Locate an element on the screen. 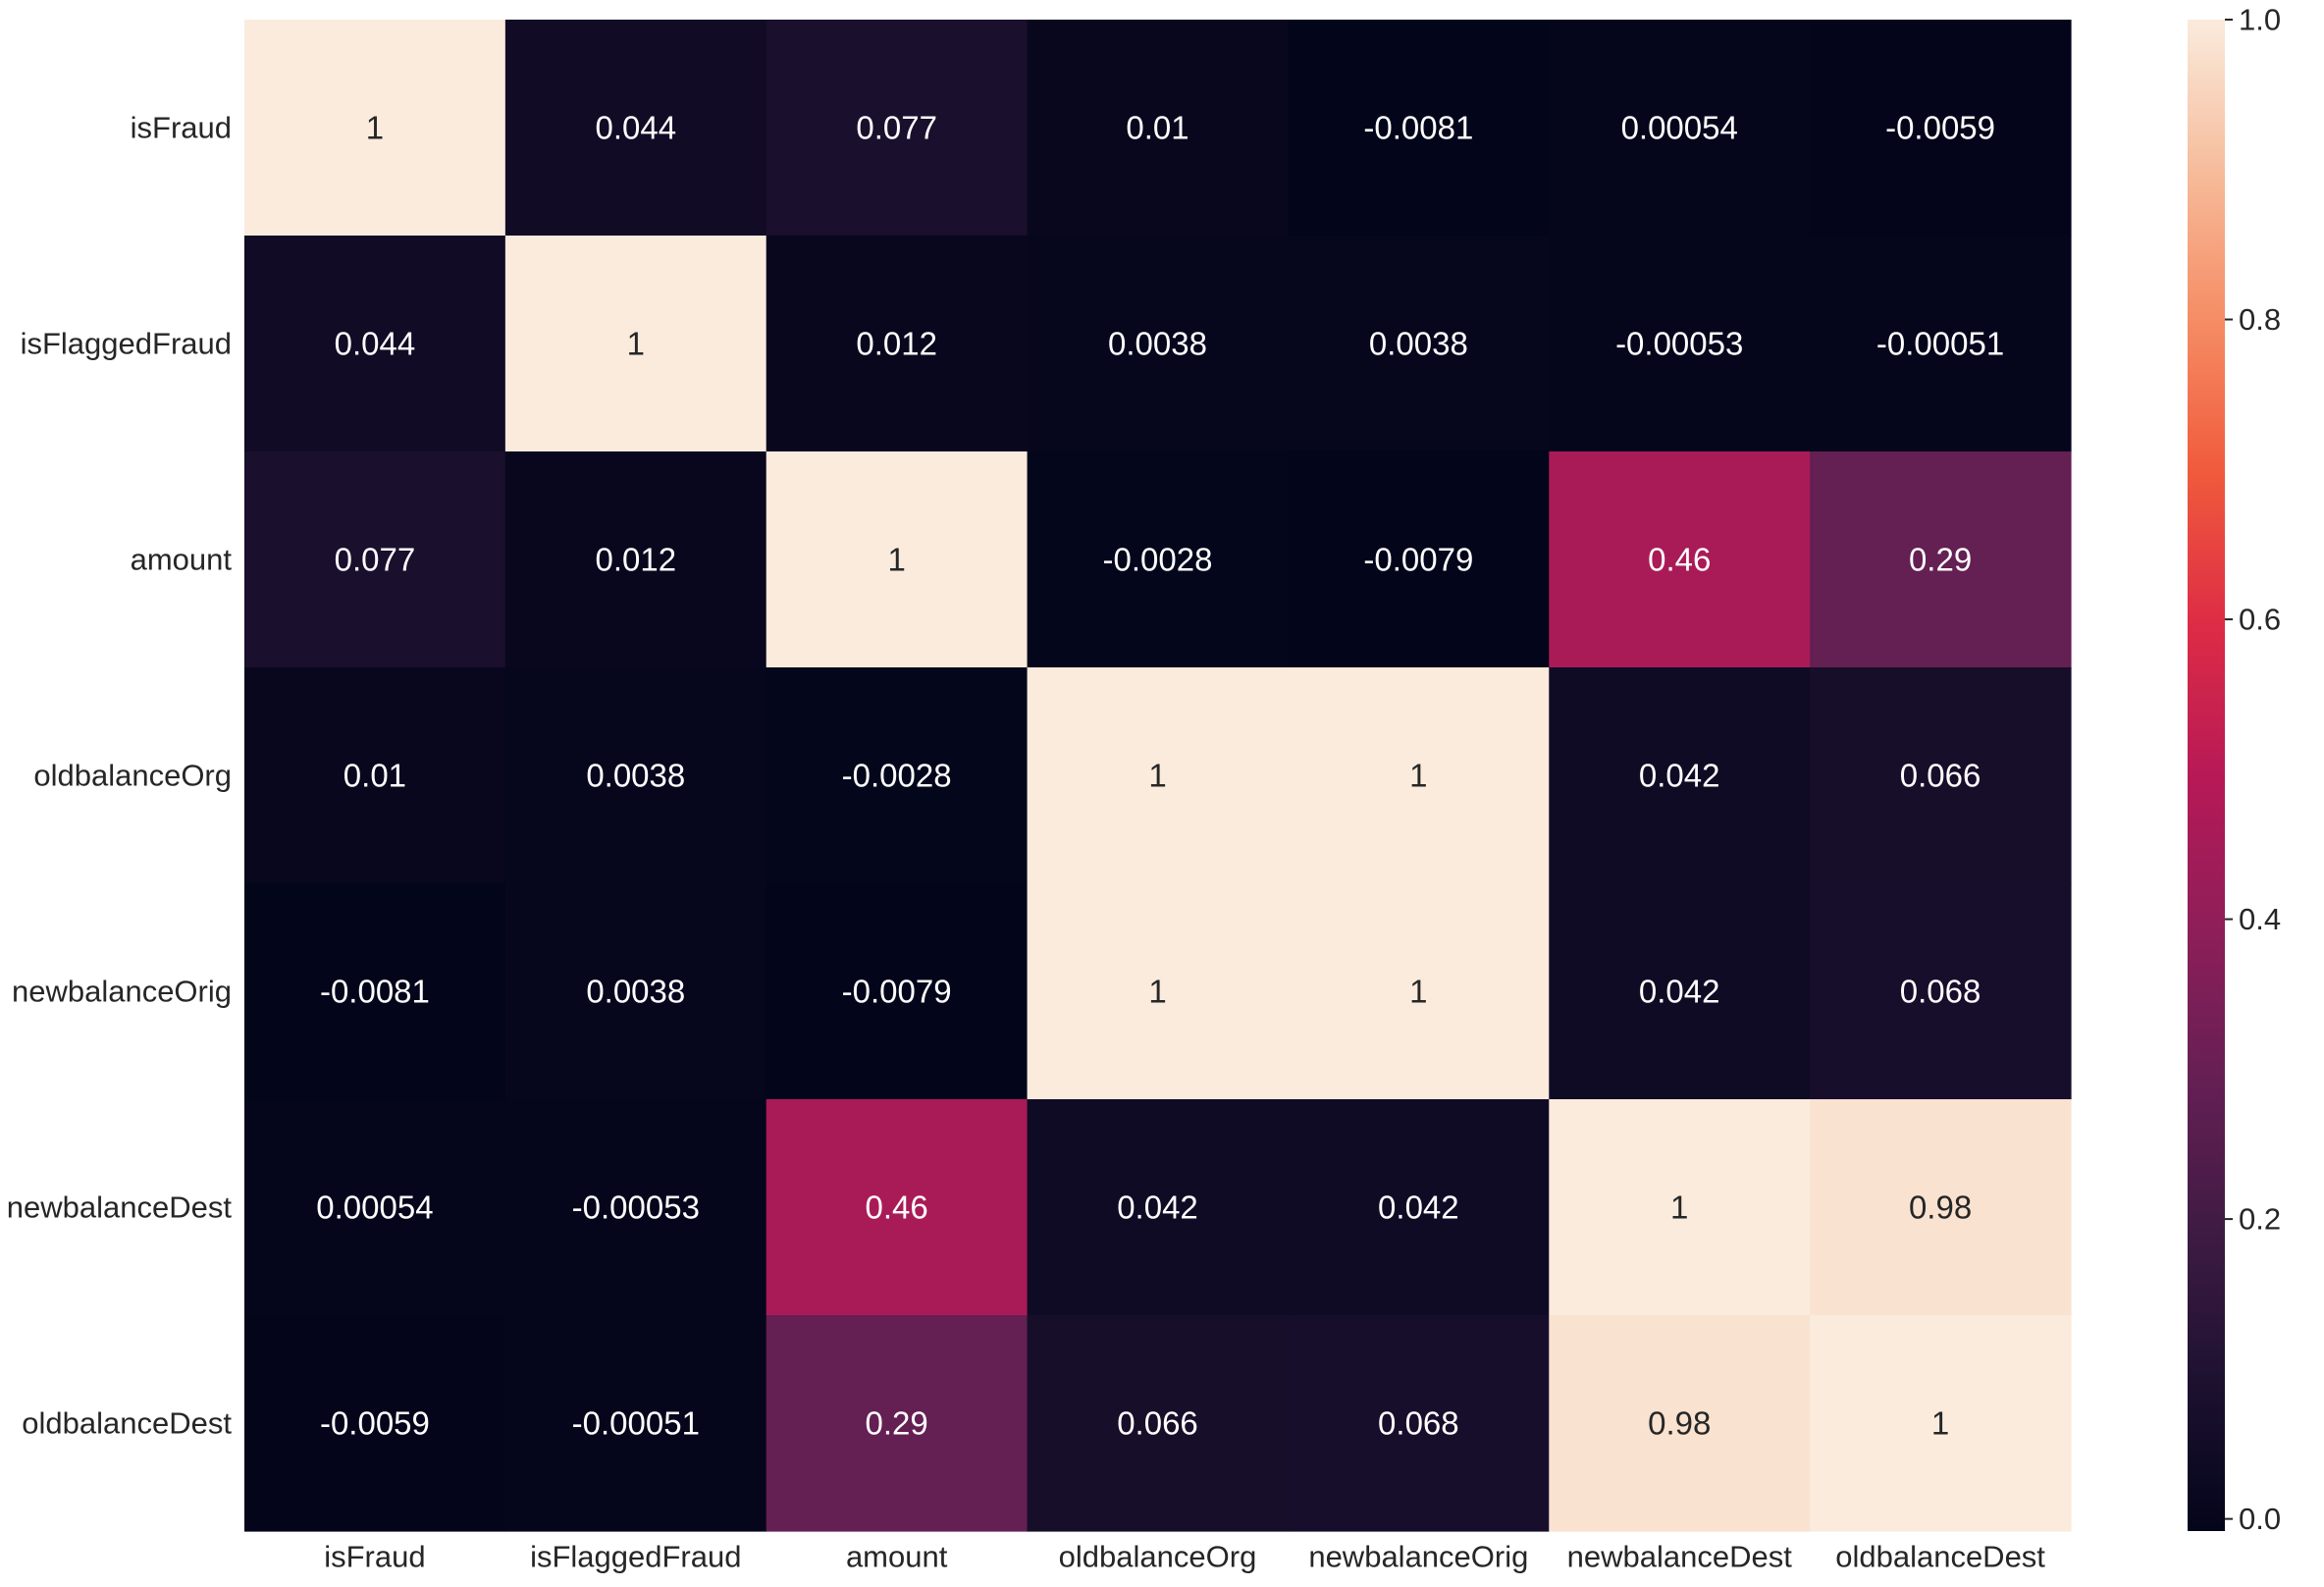 This screenshot has height=1587, width=2324. cell-annotation-r5-c5: 1 is located at coordinates (1679, 1208).